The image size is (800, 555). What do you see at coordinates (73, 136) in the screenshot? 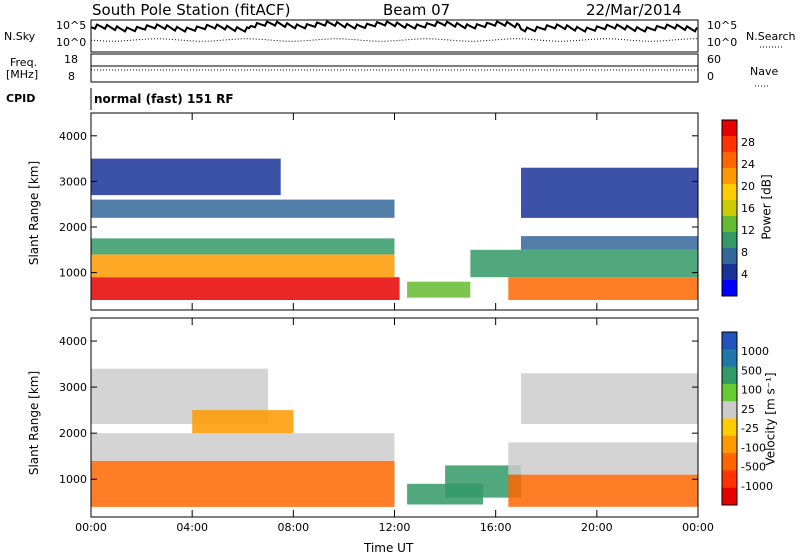
I see `power-ytick-label-3: 4000` at bounding box center [73, 136].